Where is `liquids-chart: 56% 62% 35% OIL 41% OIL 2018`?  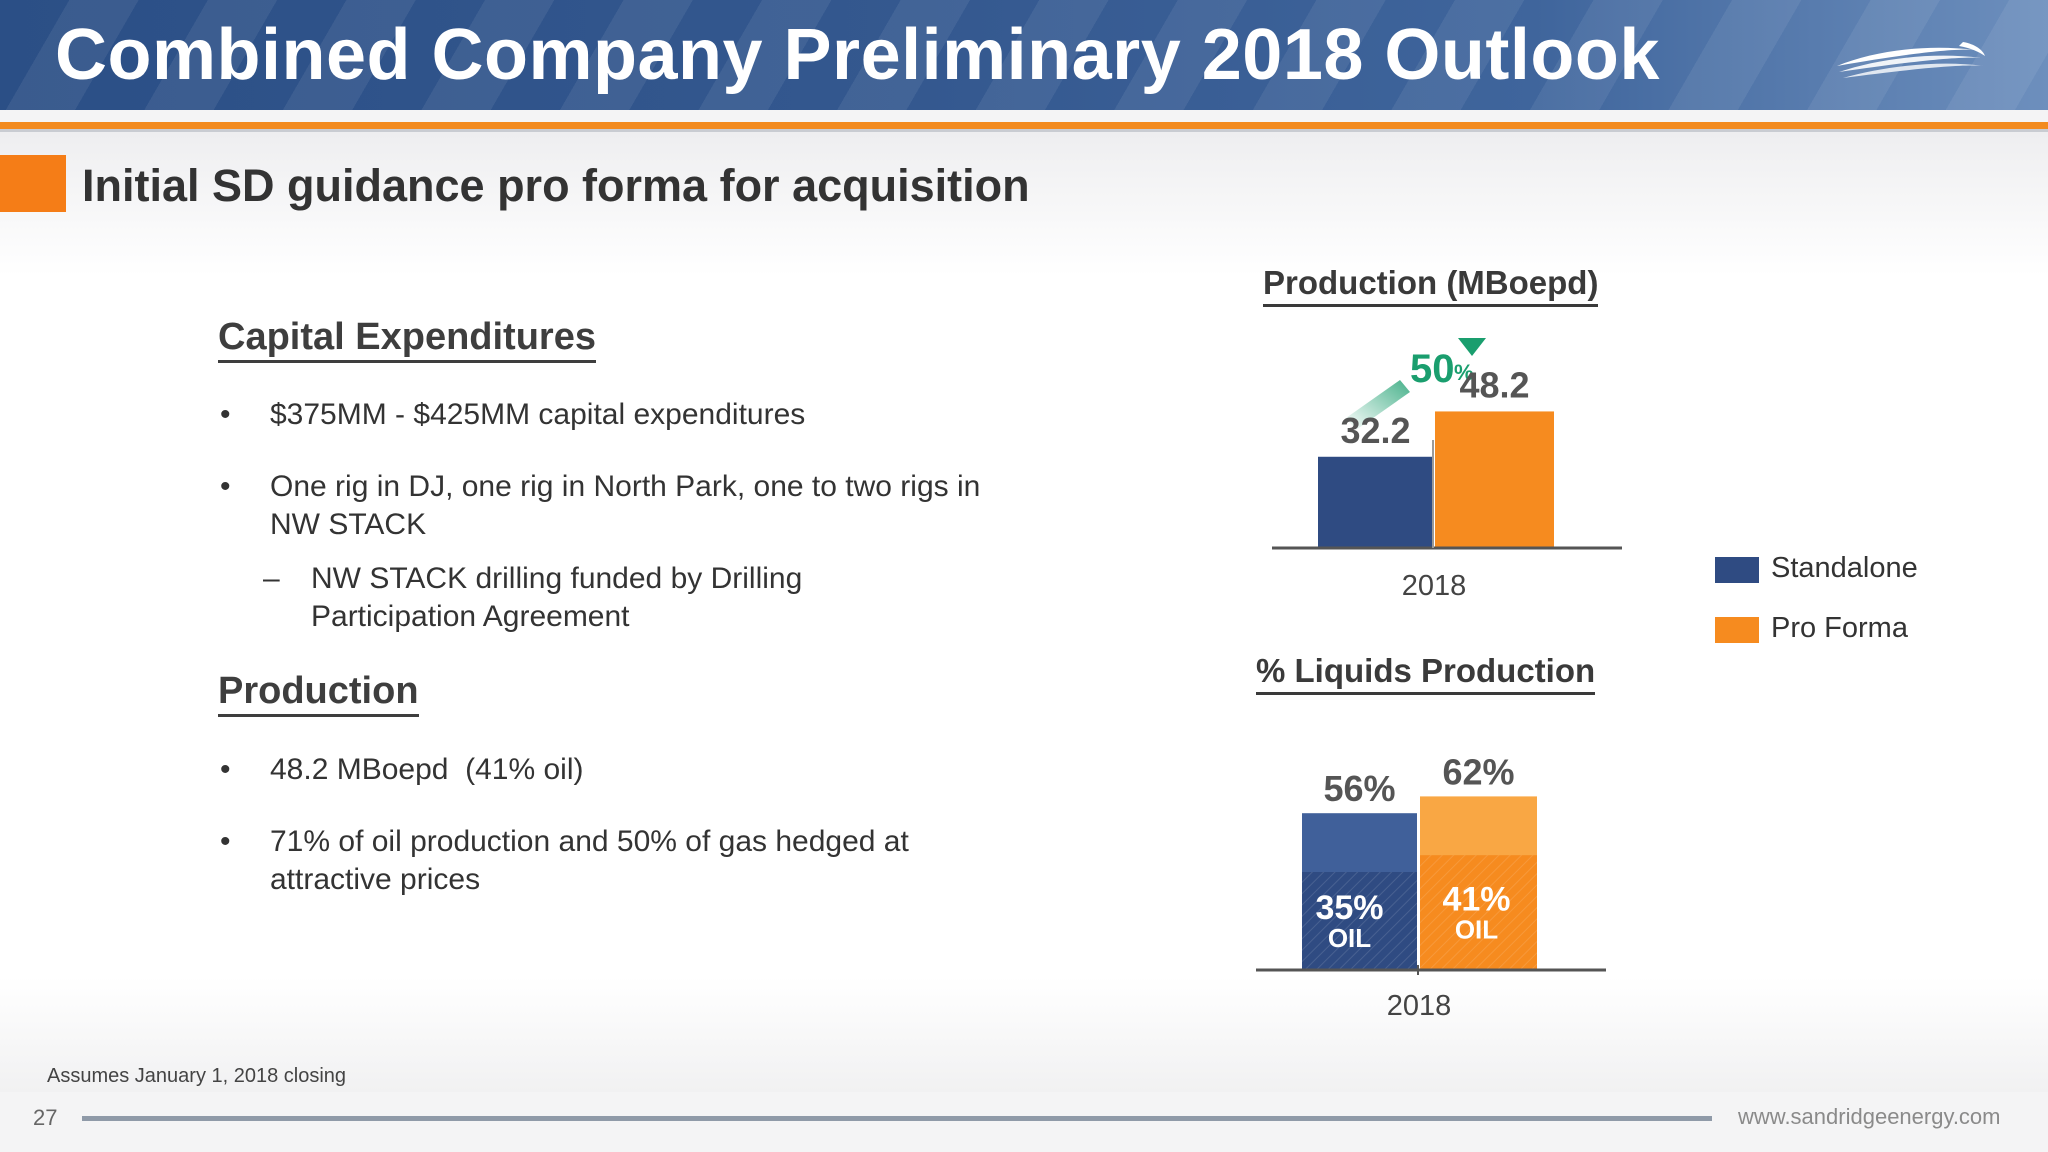 liquids-chart: 56% 62% 35% OIL 41% OIL 2018 is located at coordinates (1431, 886).